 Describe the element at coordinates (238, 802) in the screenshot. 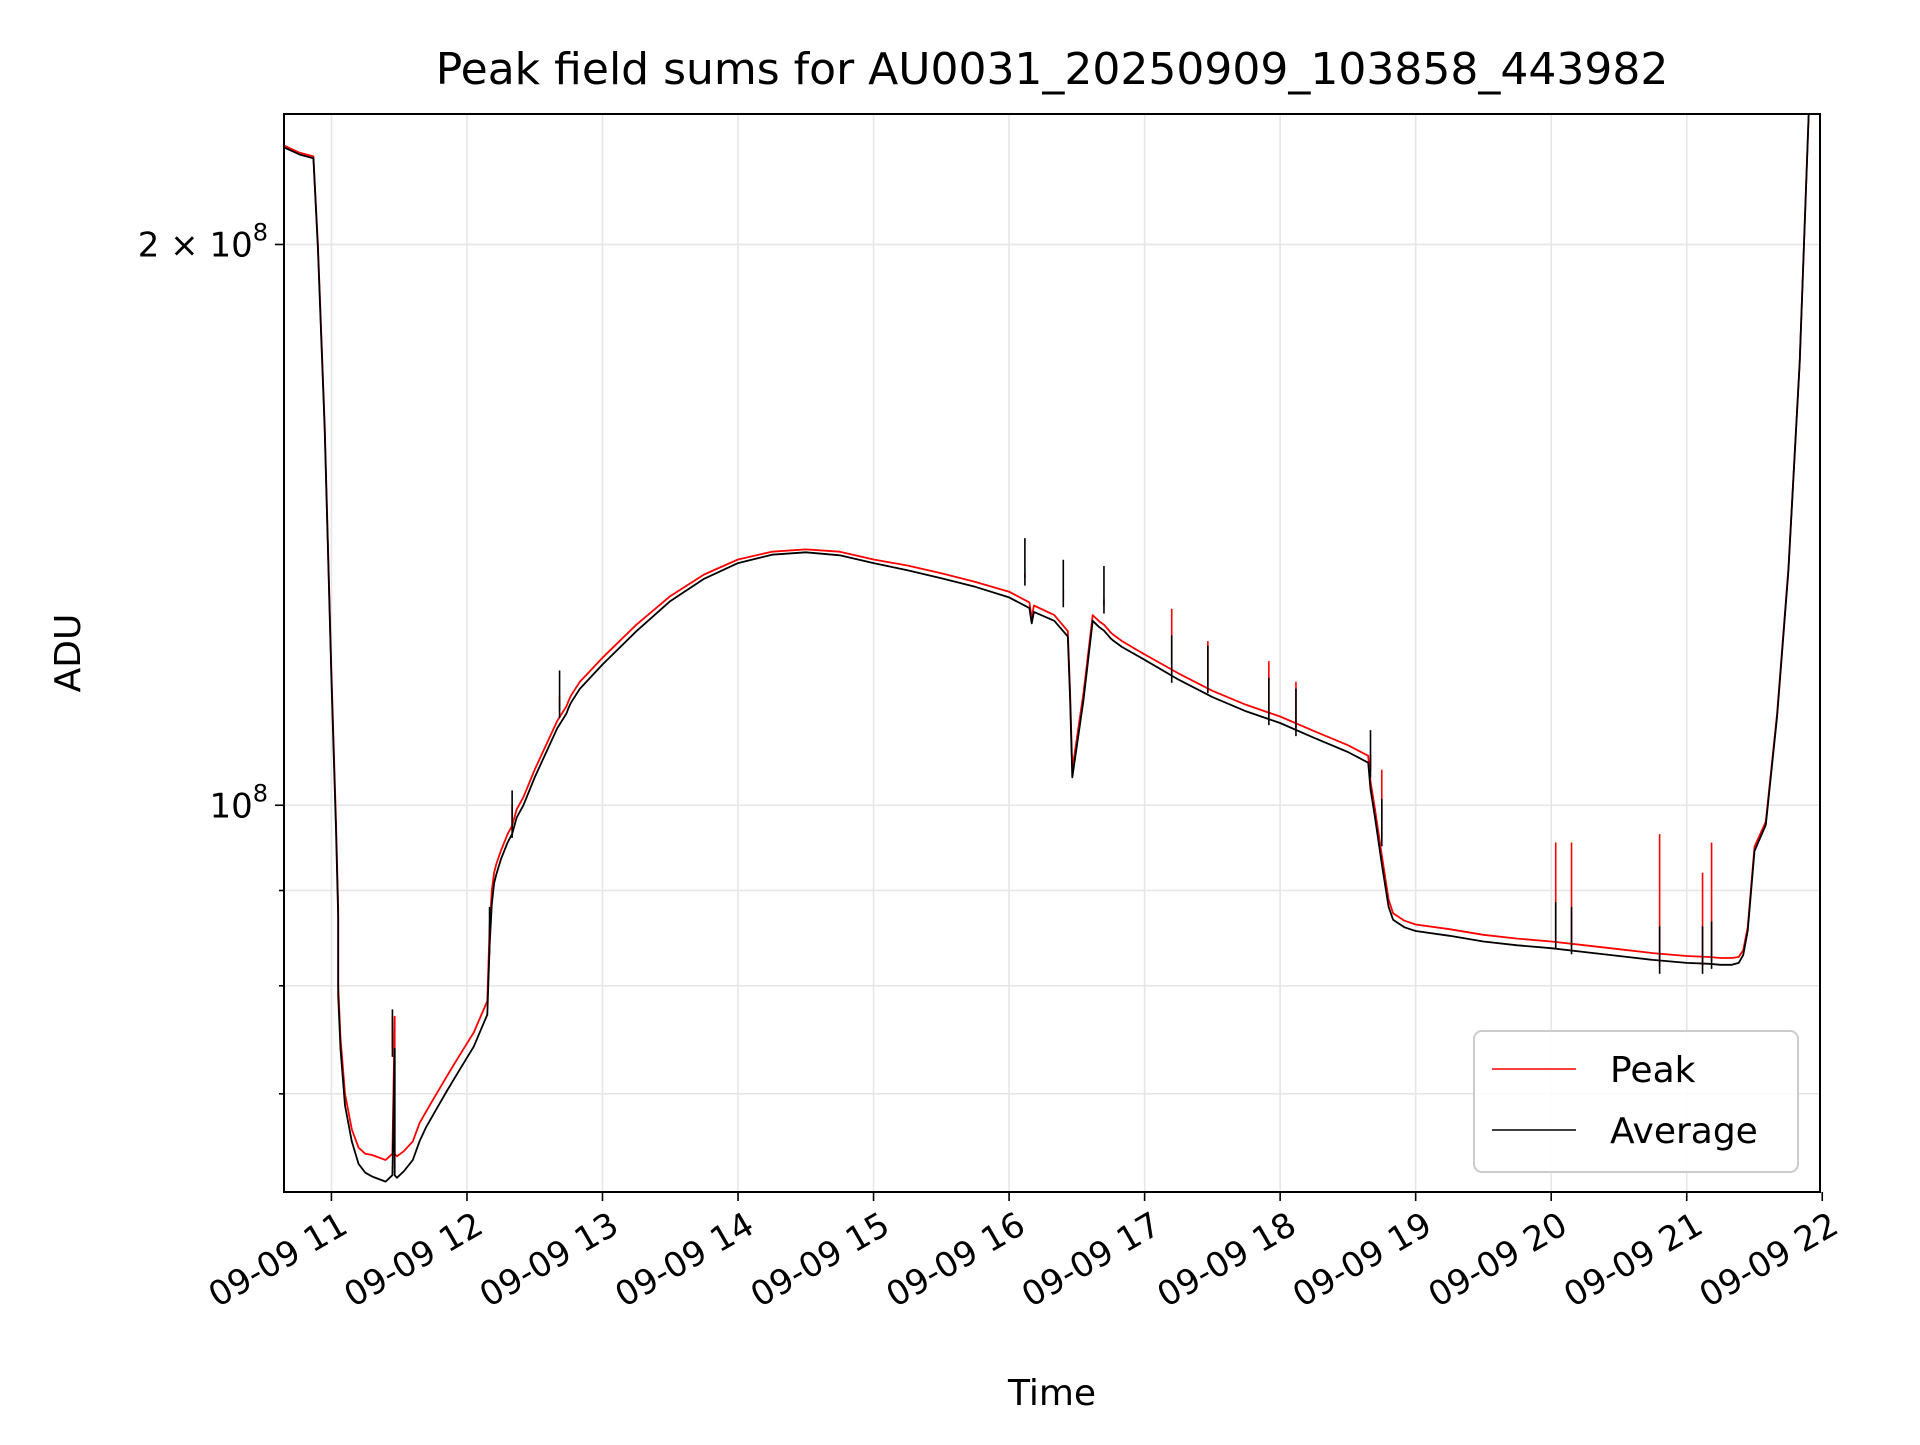

I see `y-tick-label: 108` at that location.